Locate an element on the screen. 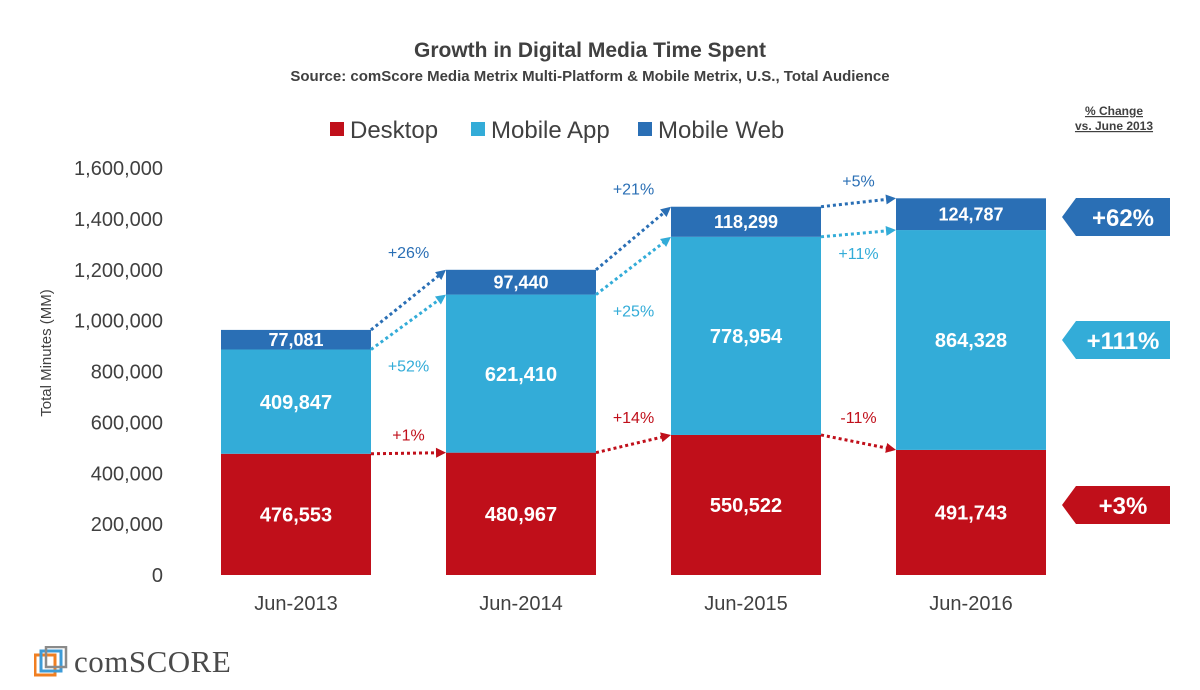  x-tick-label: Jun-2015 is located at coordinates (745, 604).